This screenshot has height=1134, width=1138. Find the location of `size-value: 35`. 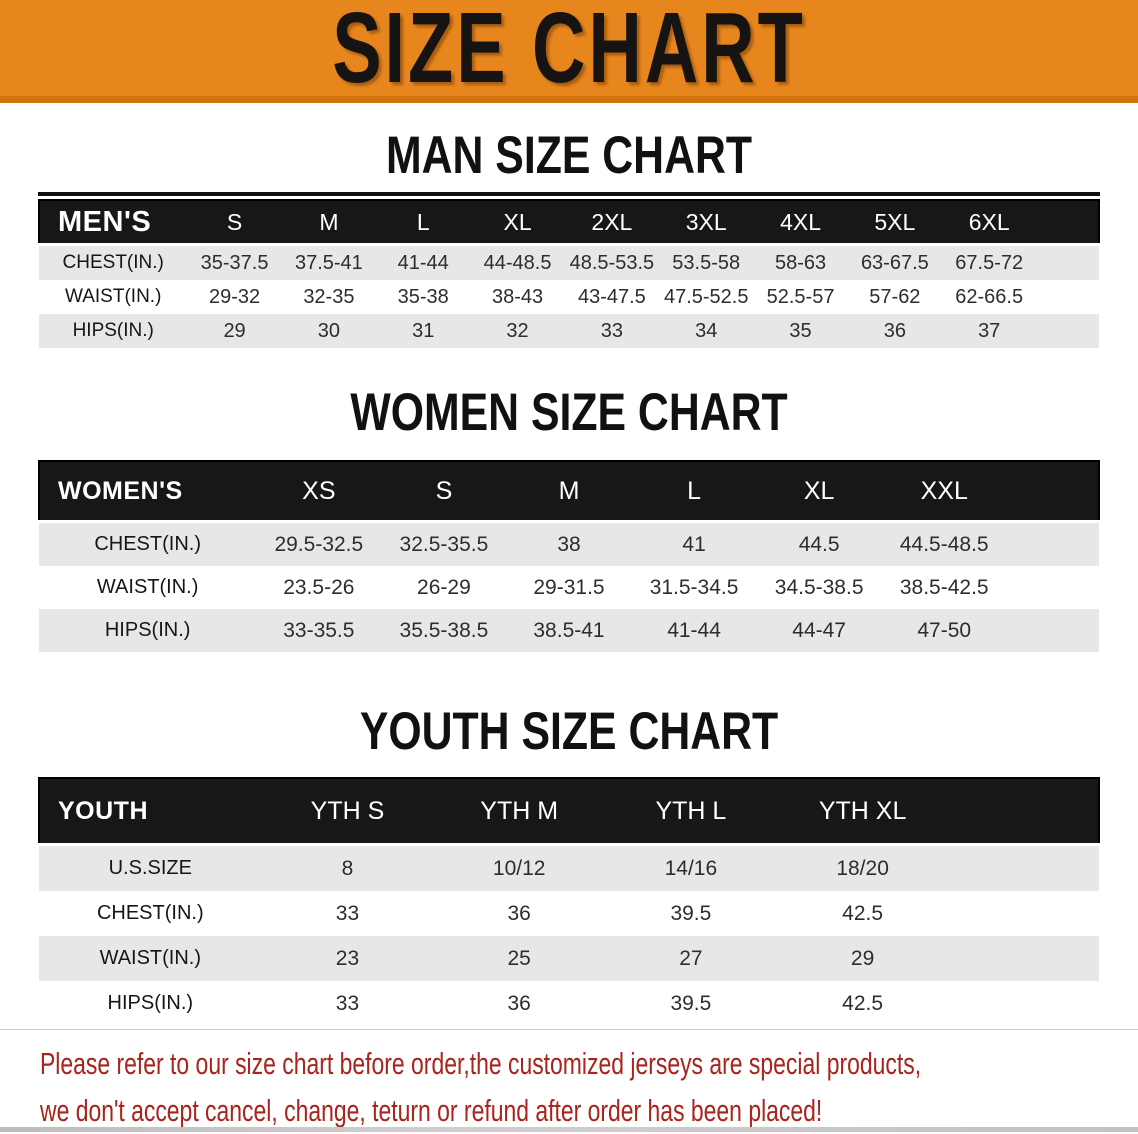

size-value: 35 is located at coordinates (800, 331).